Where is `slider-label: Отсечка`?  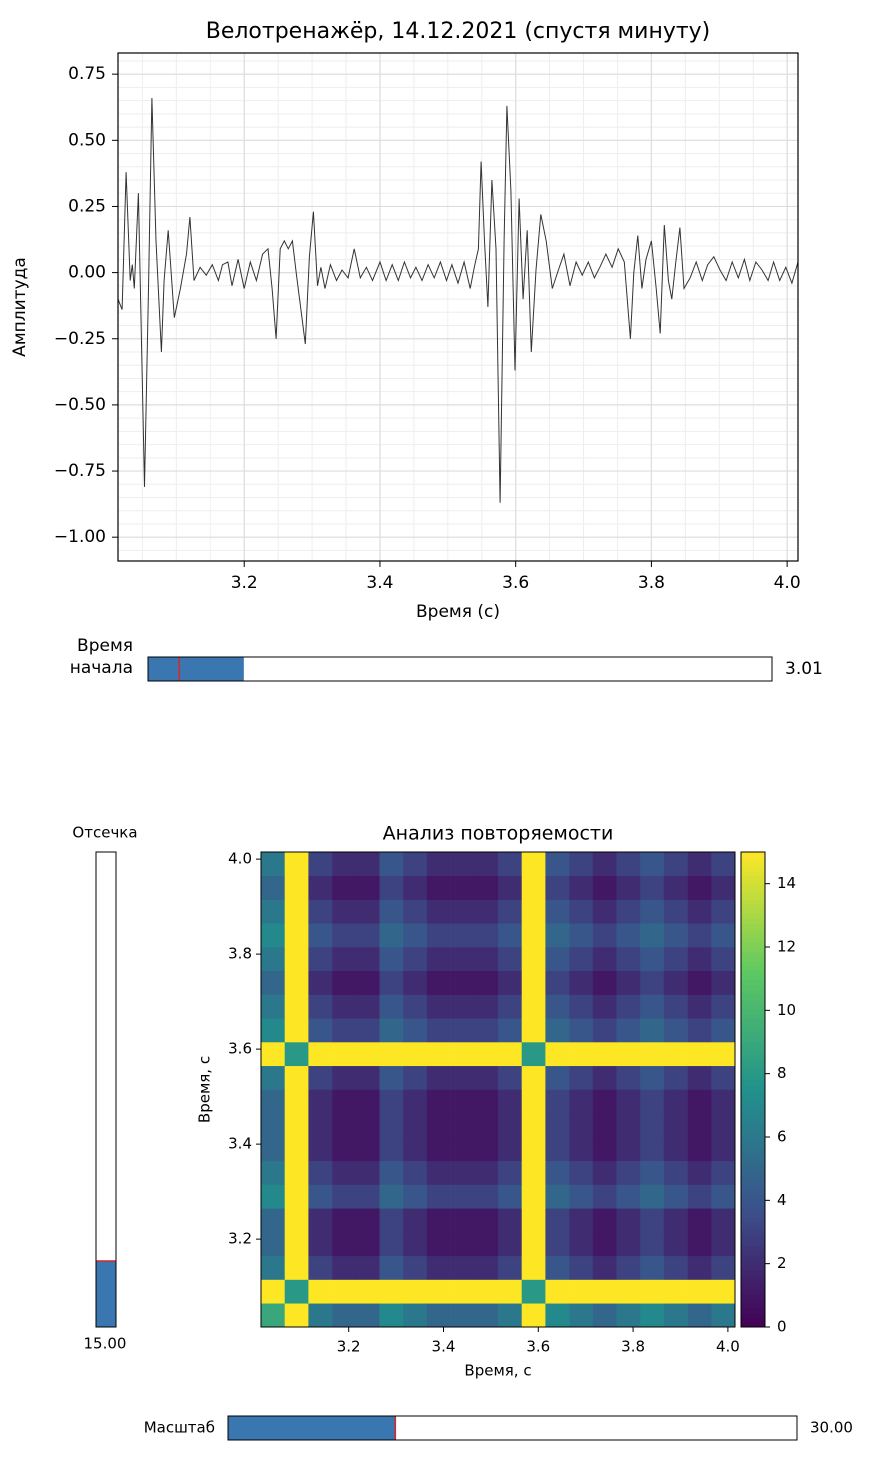
slider-label: Отсечка is located at coordinates (104, 833).